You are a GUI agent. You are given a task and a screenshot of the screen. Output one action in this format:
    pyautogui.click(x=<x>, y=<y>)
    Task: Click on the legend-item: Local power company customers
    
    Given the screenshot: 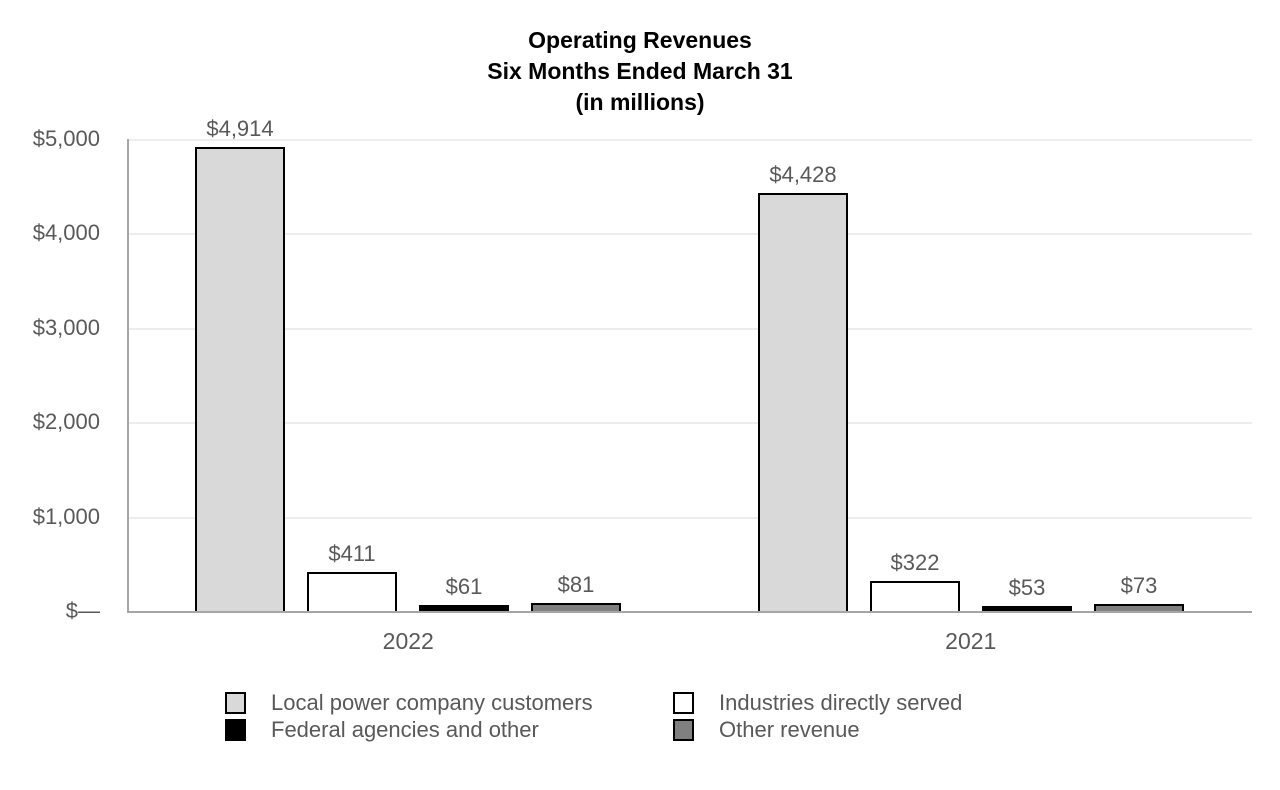 What is the action you would take?
    pyautogui.click(x=449, y=703)
    